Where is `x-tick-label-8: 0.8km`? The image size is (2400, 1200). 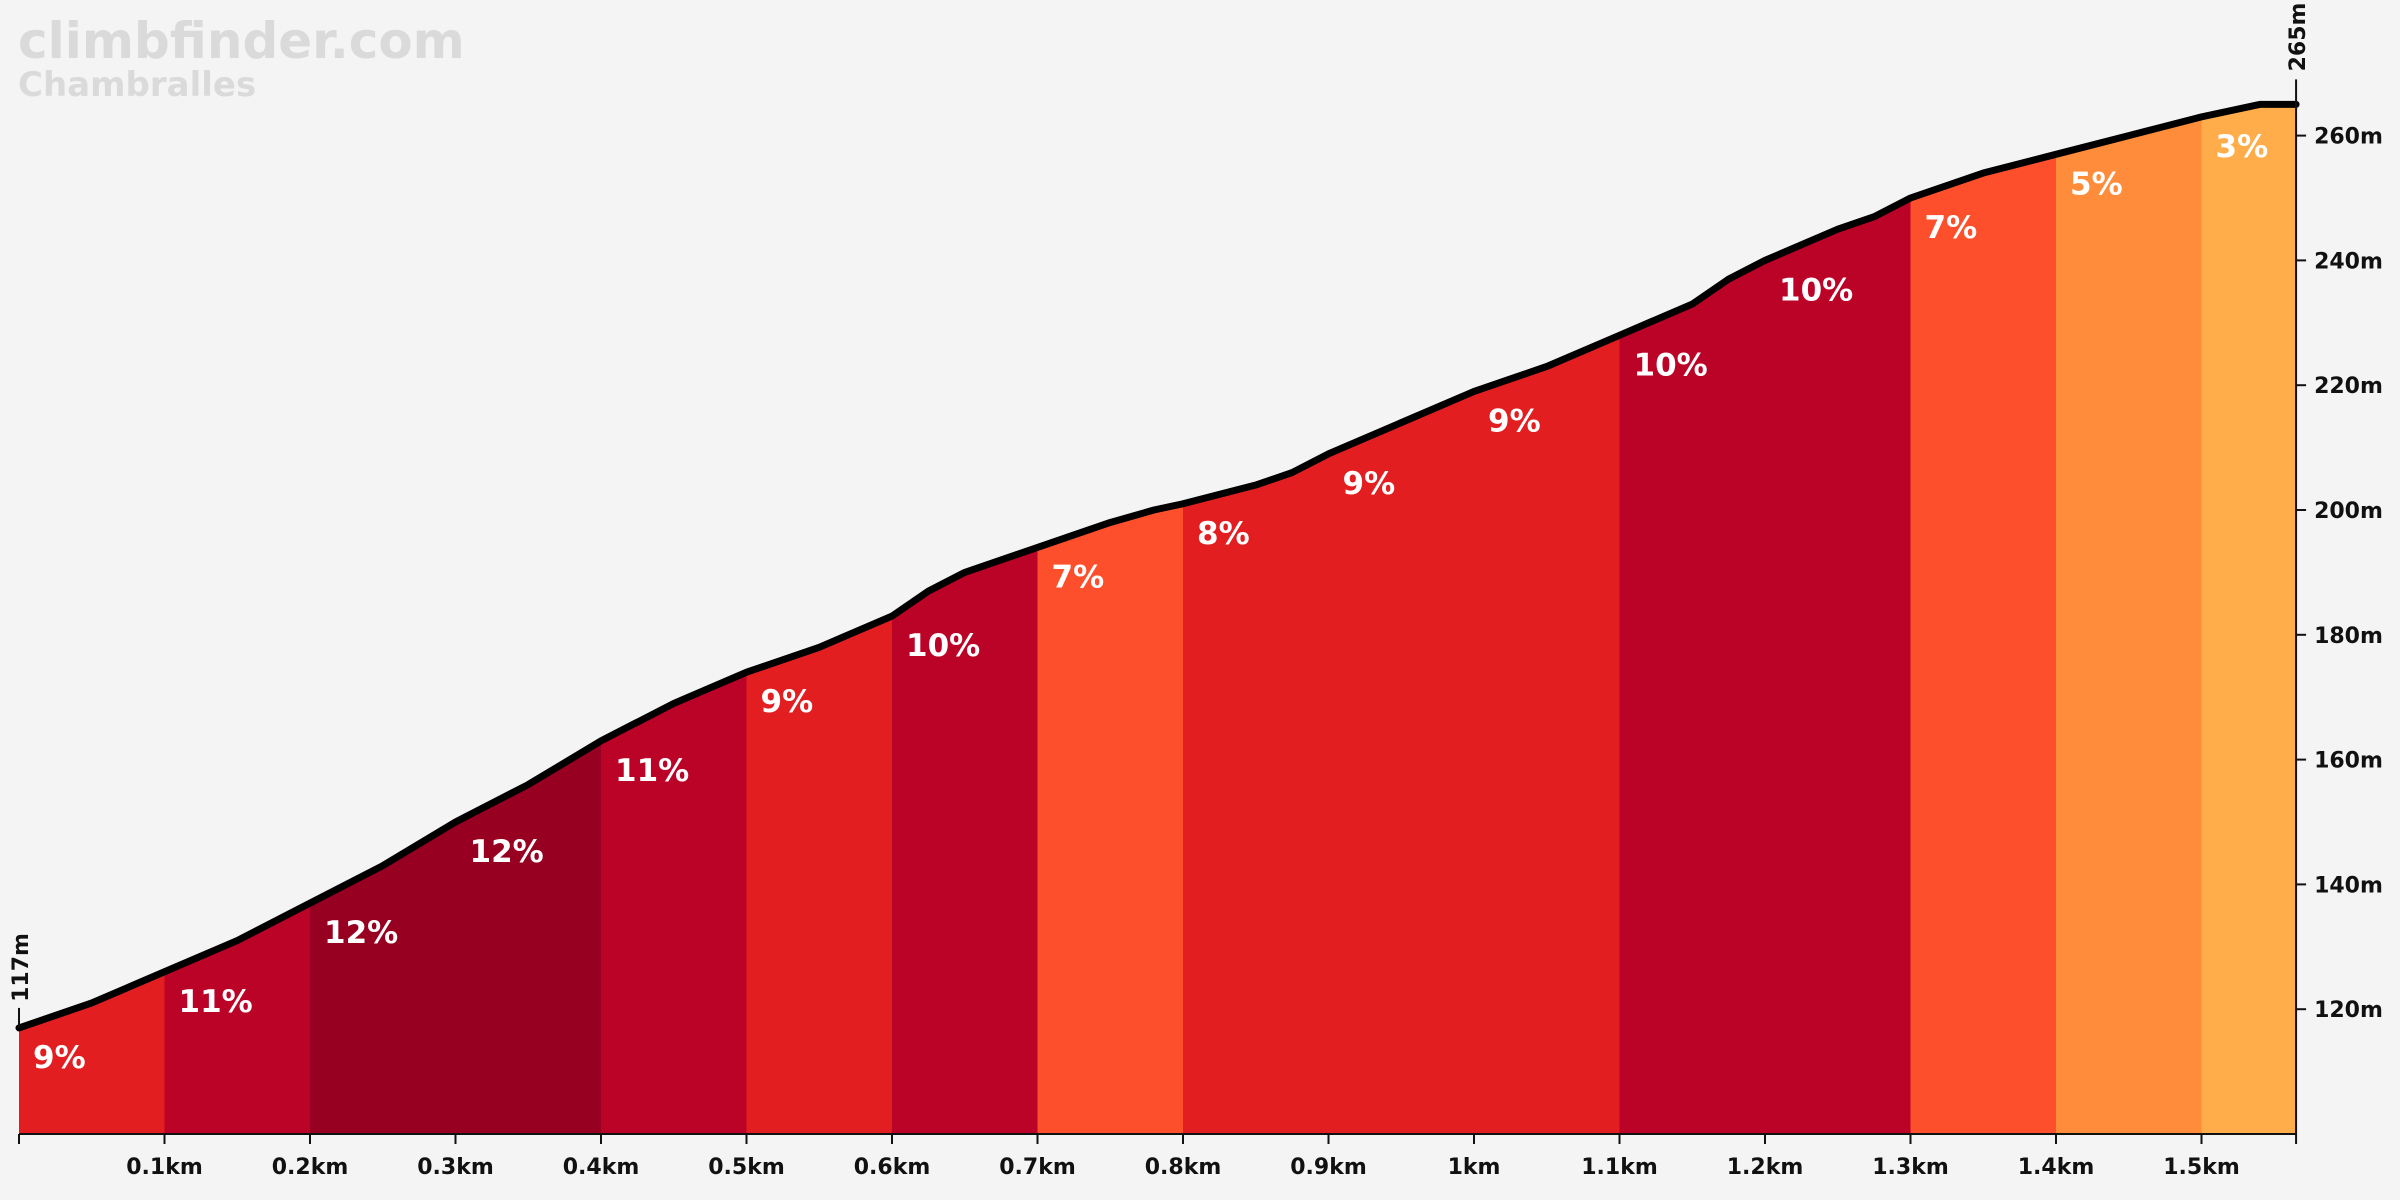
x-tick-label-8: 0.8km is located at coordinates (1183, 1167).